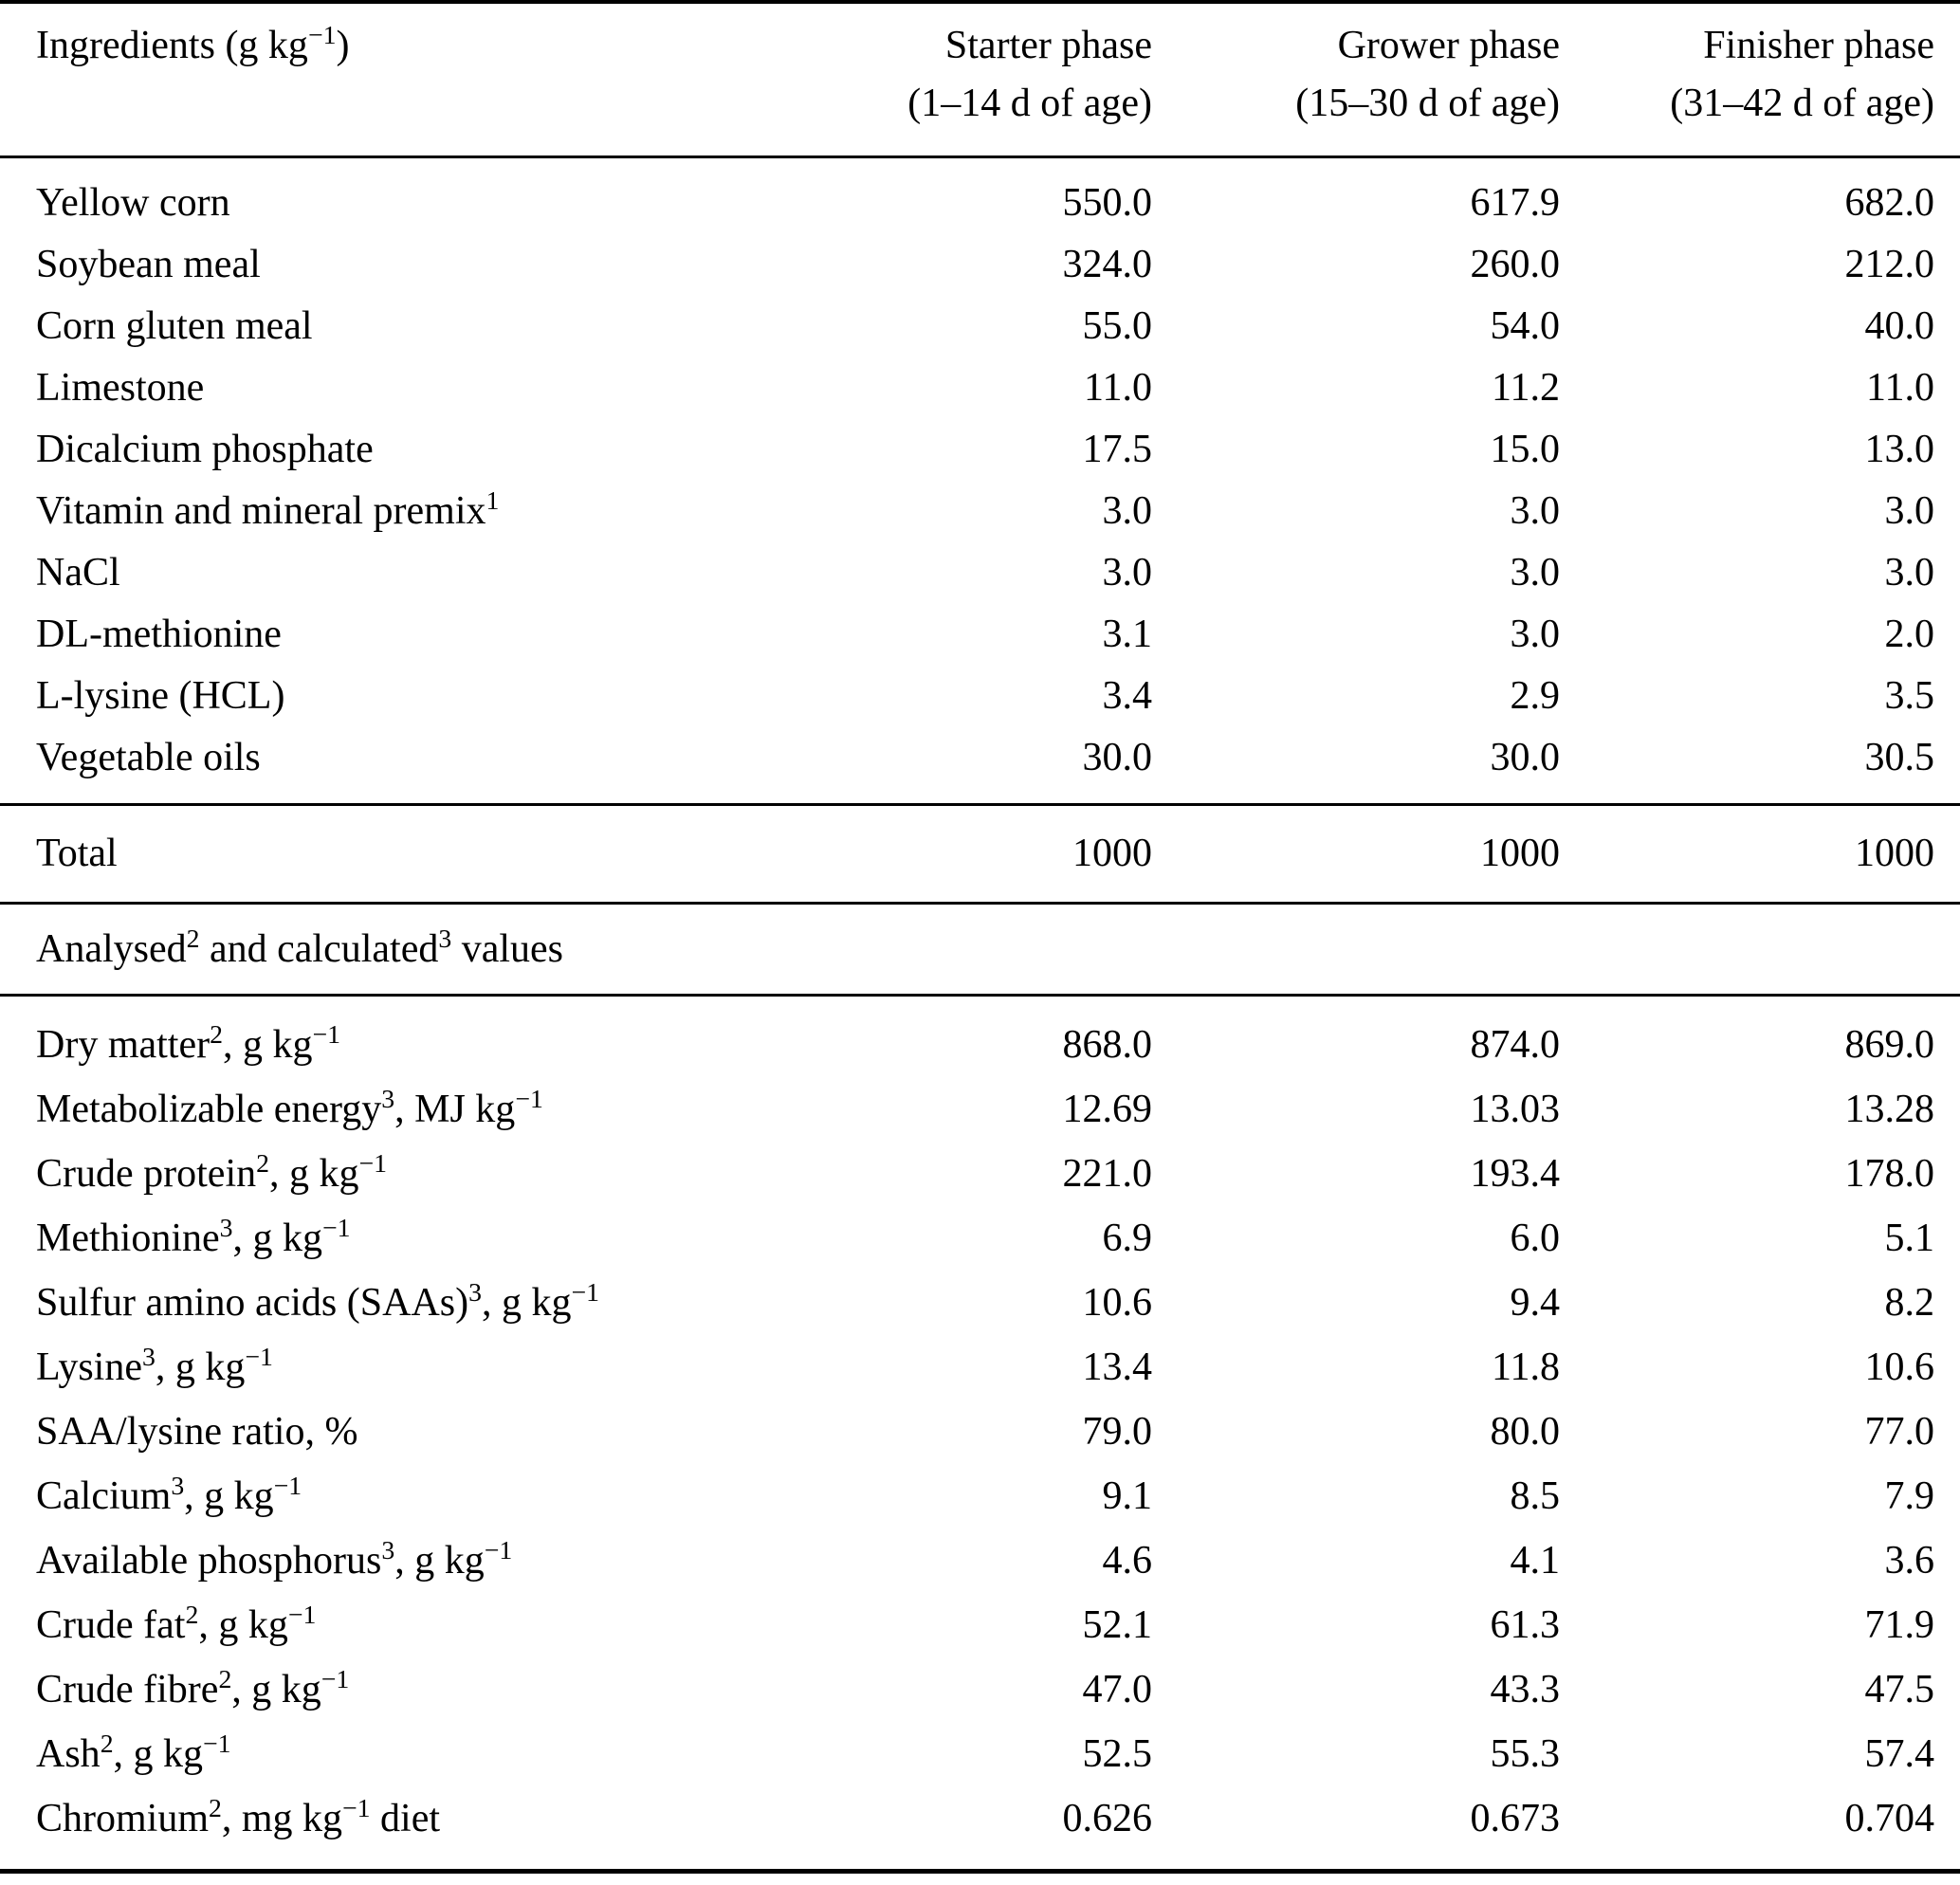  I want to click on row-label: Lysine3, g kg−1, so click(154, 1365).